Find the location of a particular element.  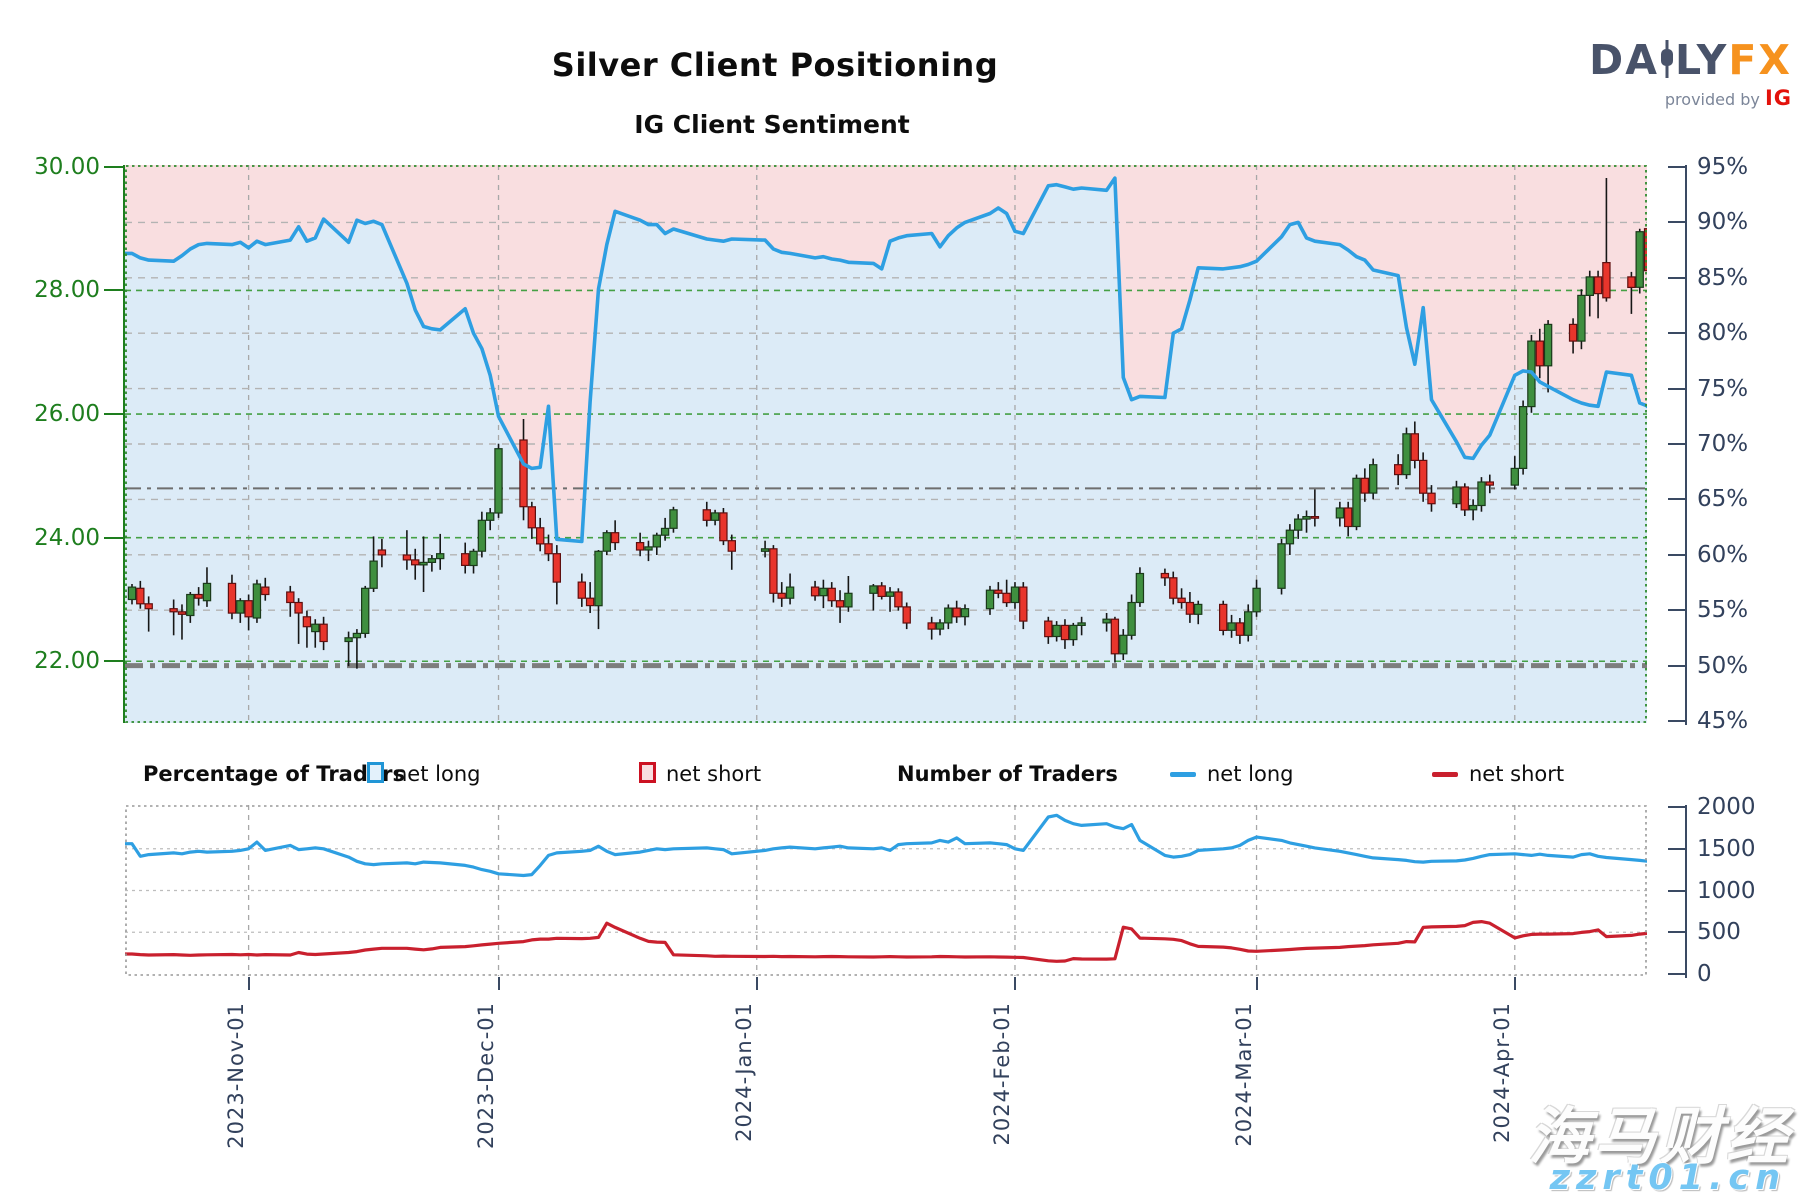

watermark-url: zzrt01.cn is located at coordinates (1667, 1178).